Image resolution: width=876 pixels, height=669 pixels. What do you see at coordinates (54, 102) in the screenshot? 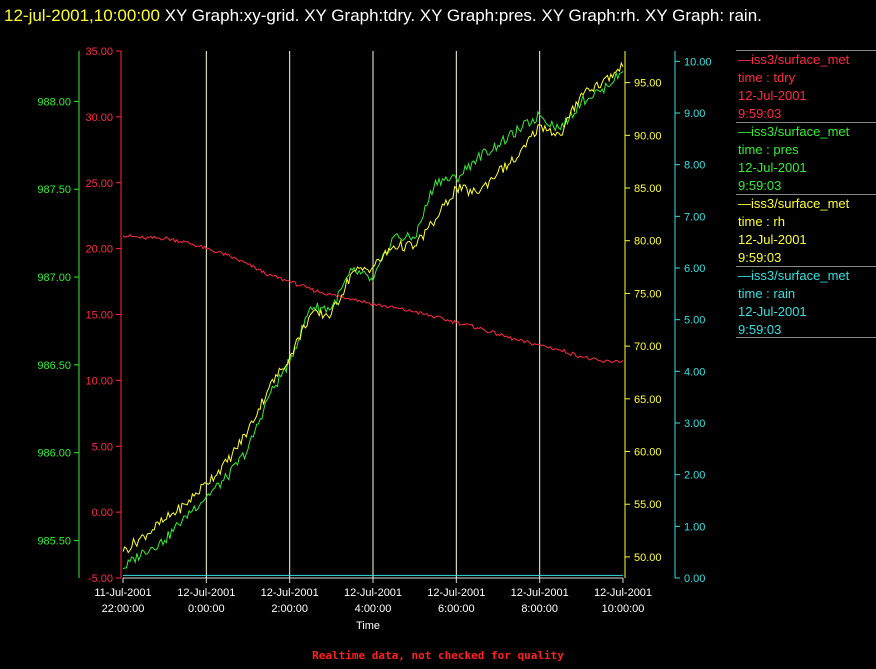
I see `pres-axis-tick-label: 988.00` at bounding box center [54, 102].